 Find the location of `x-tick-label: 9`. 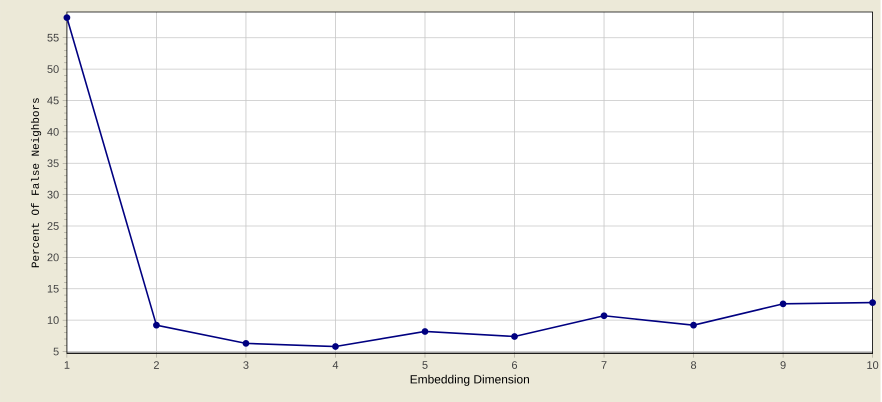

x-tick-label: 9 is located at coordinates (783, 365).